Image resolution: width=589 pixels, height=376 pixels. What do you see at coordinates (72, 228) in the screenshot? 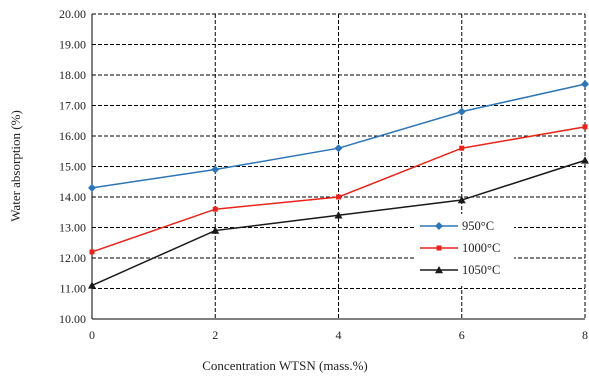
I see `y-tick-label: 13.00` at bounding box center [72, 228].